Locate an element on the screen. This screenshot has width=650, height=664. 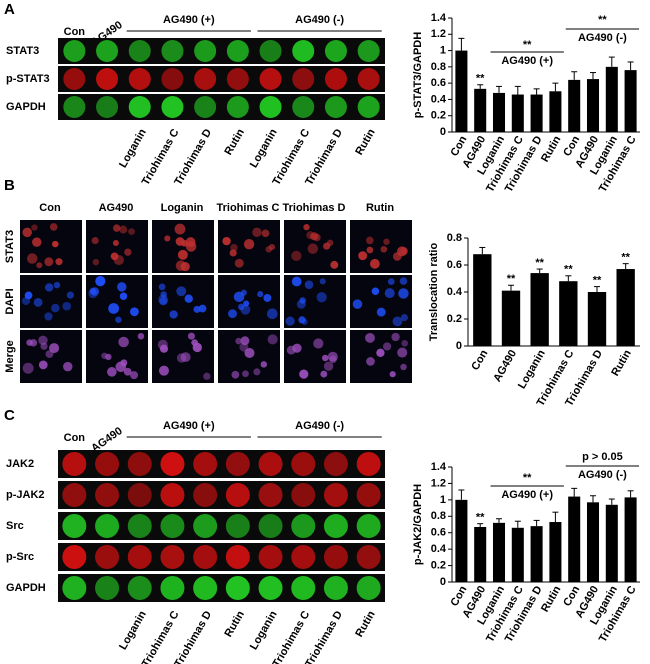
row-label: p-Src is located at coordinates (20, 557).